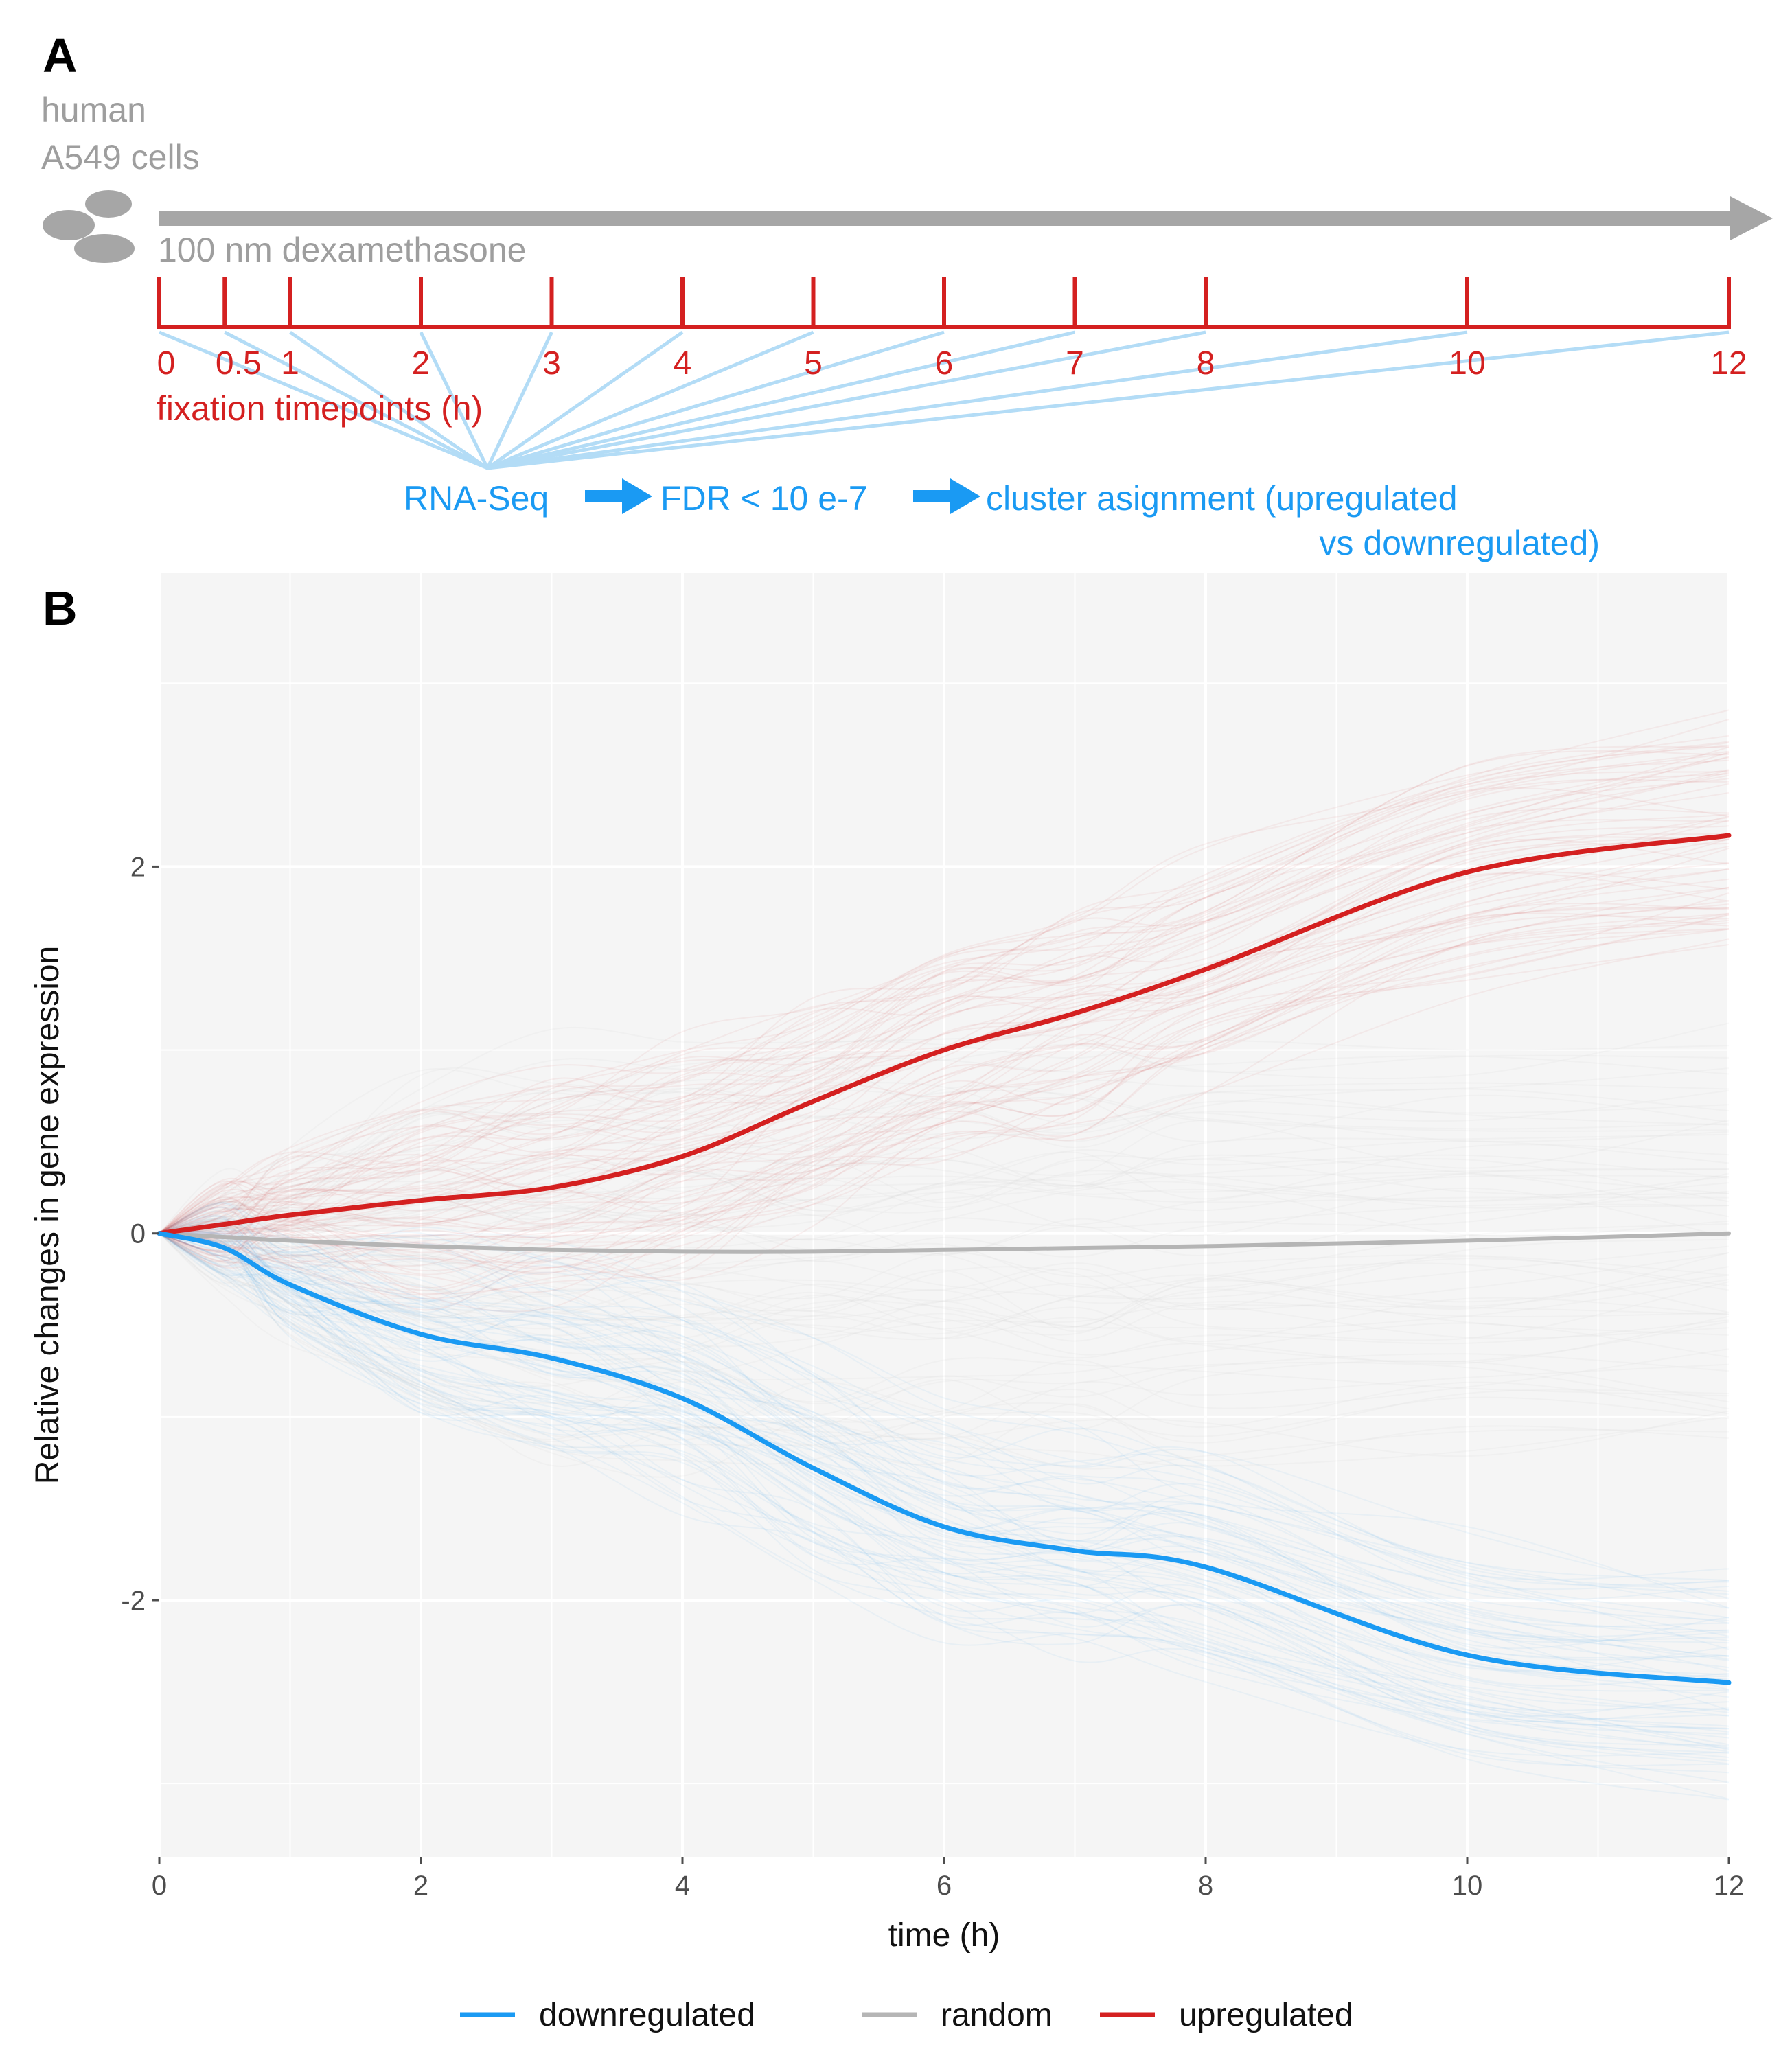 The height and width of the screenshot is (2058, 1792). Describe the element at coordinates (1729, 1886) in the screenshot. I see `x-tick-label: 12` at that location.